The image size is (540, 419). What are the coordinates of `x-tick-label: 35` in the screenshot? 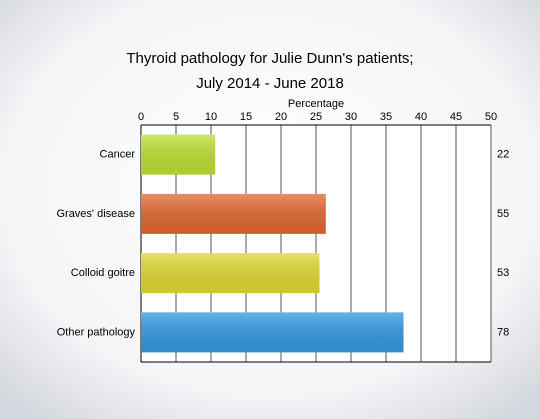 It's located at (386, 117).